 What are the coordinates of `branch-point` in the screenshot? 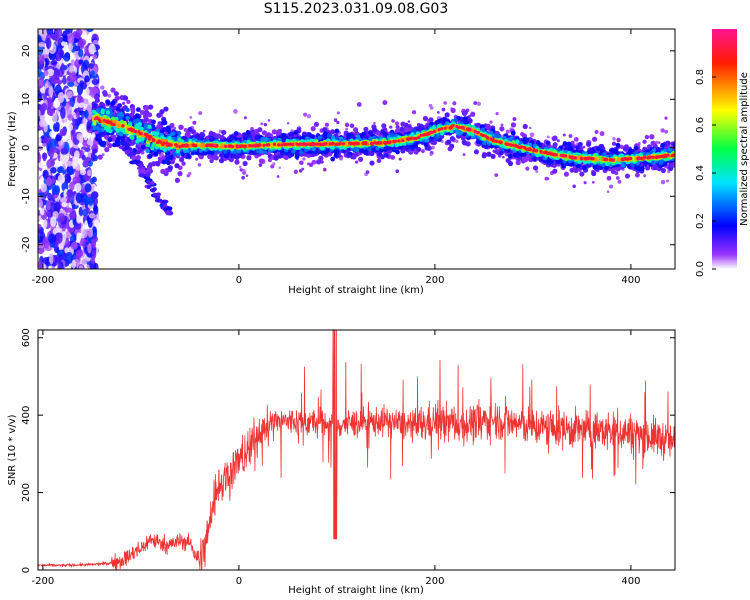 It's located at (158, 200).